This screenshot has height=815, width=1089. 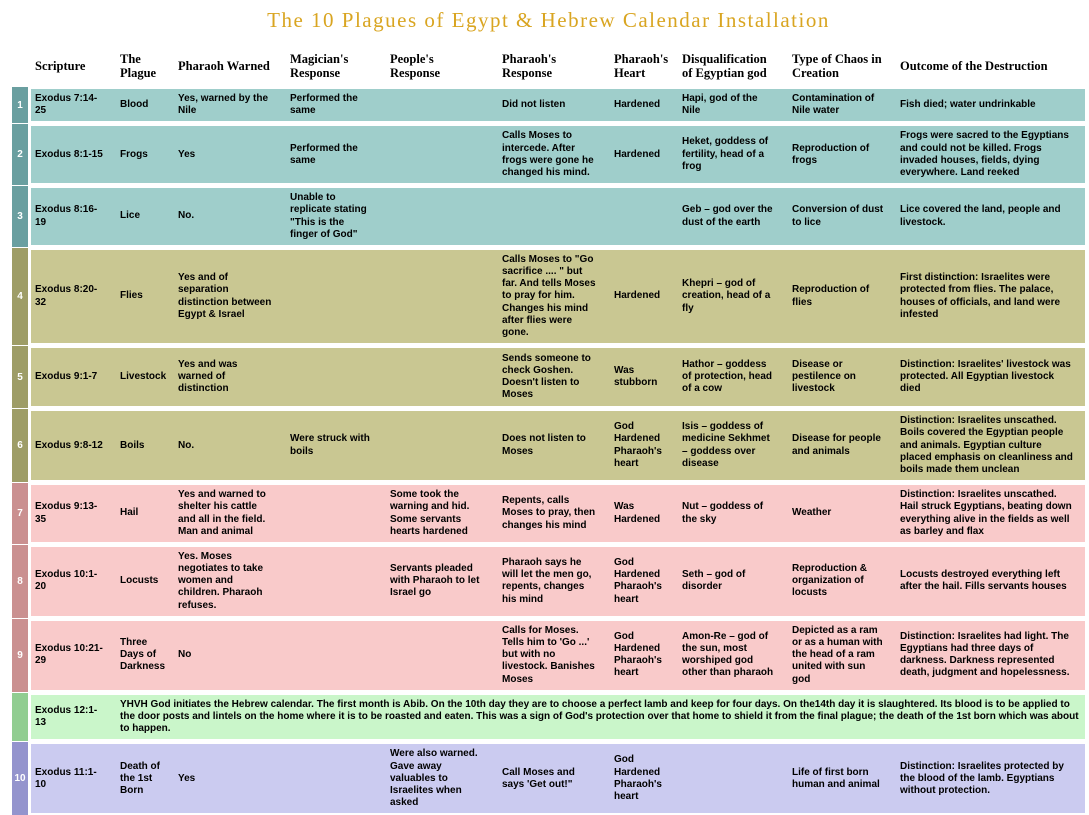 What do you see at coordinates (185, 655) in the screenshot?
I see `table-cell: No` at bounding box center [185, 655].